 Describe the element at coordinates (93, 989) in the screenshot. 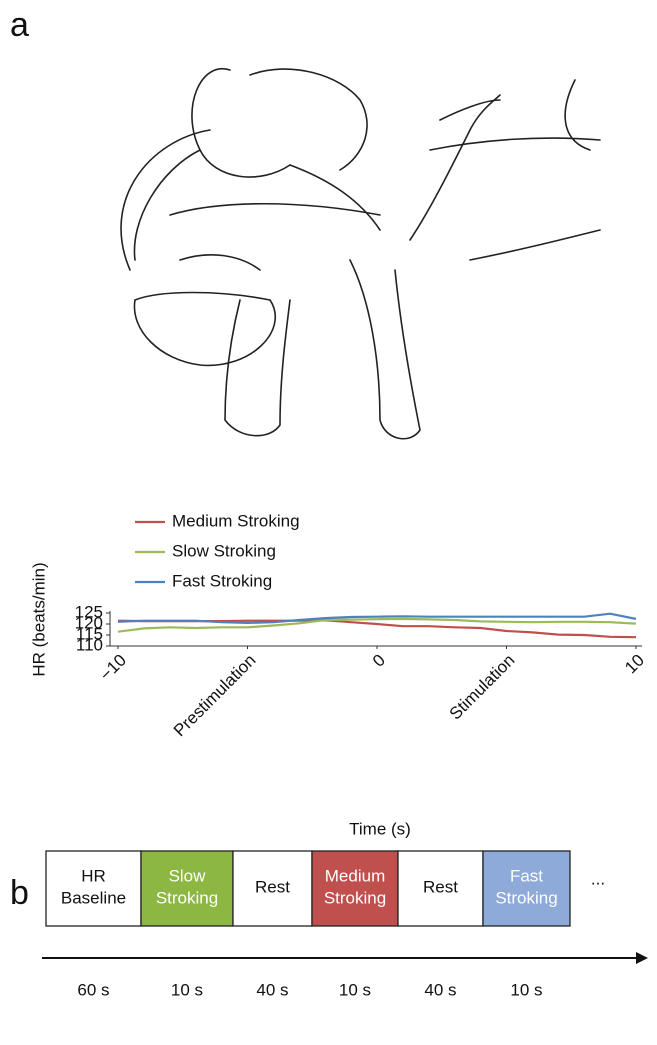

I see `duration-label: 60 s` at that location.